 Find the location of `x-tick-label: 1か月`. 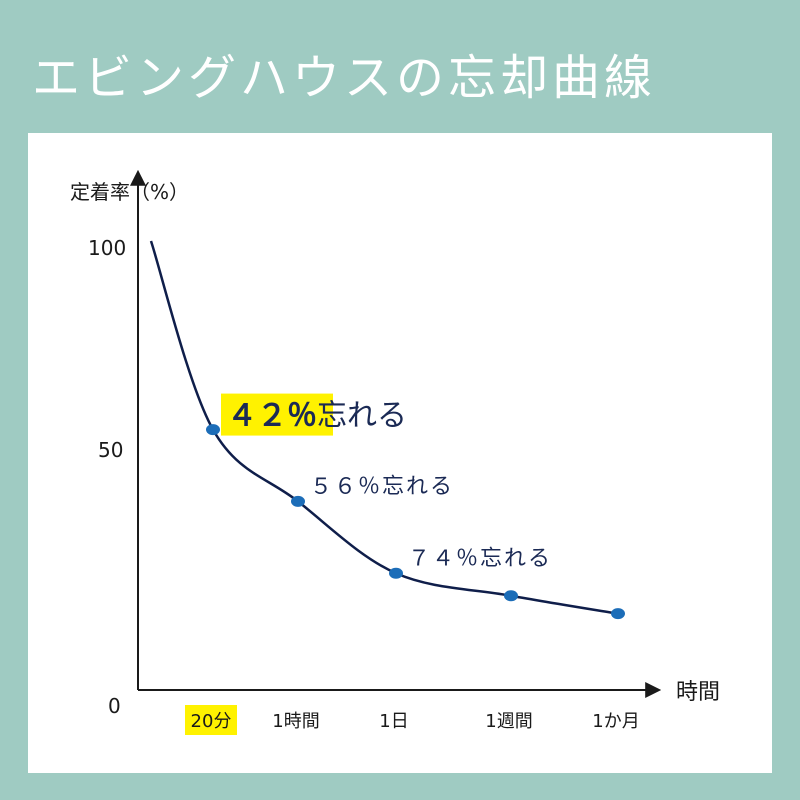

x-tick-label: 1か月 is located at coordinates (615, 721).